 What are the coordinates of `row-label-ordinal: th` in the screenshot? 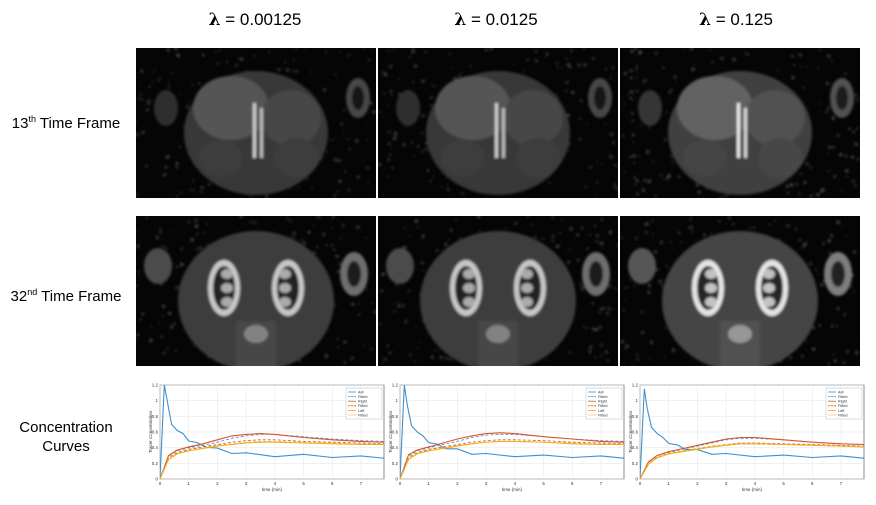 It's located at (32, 119).